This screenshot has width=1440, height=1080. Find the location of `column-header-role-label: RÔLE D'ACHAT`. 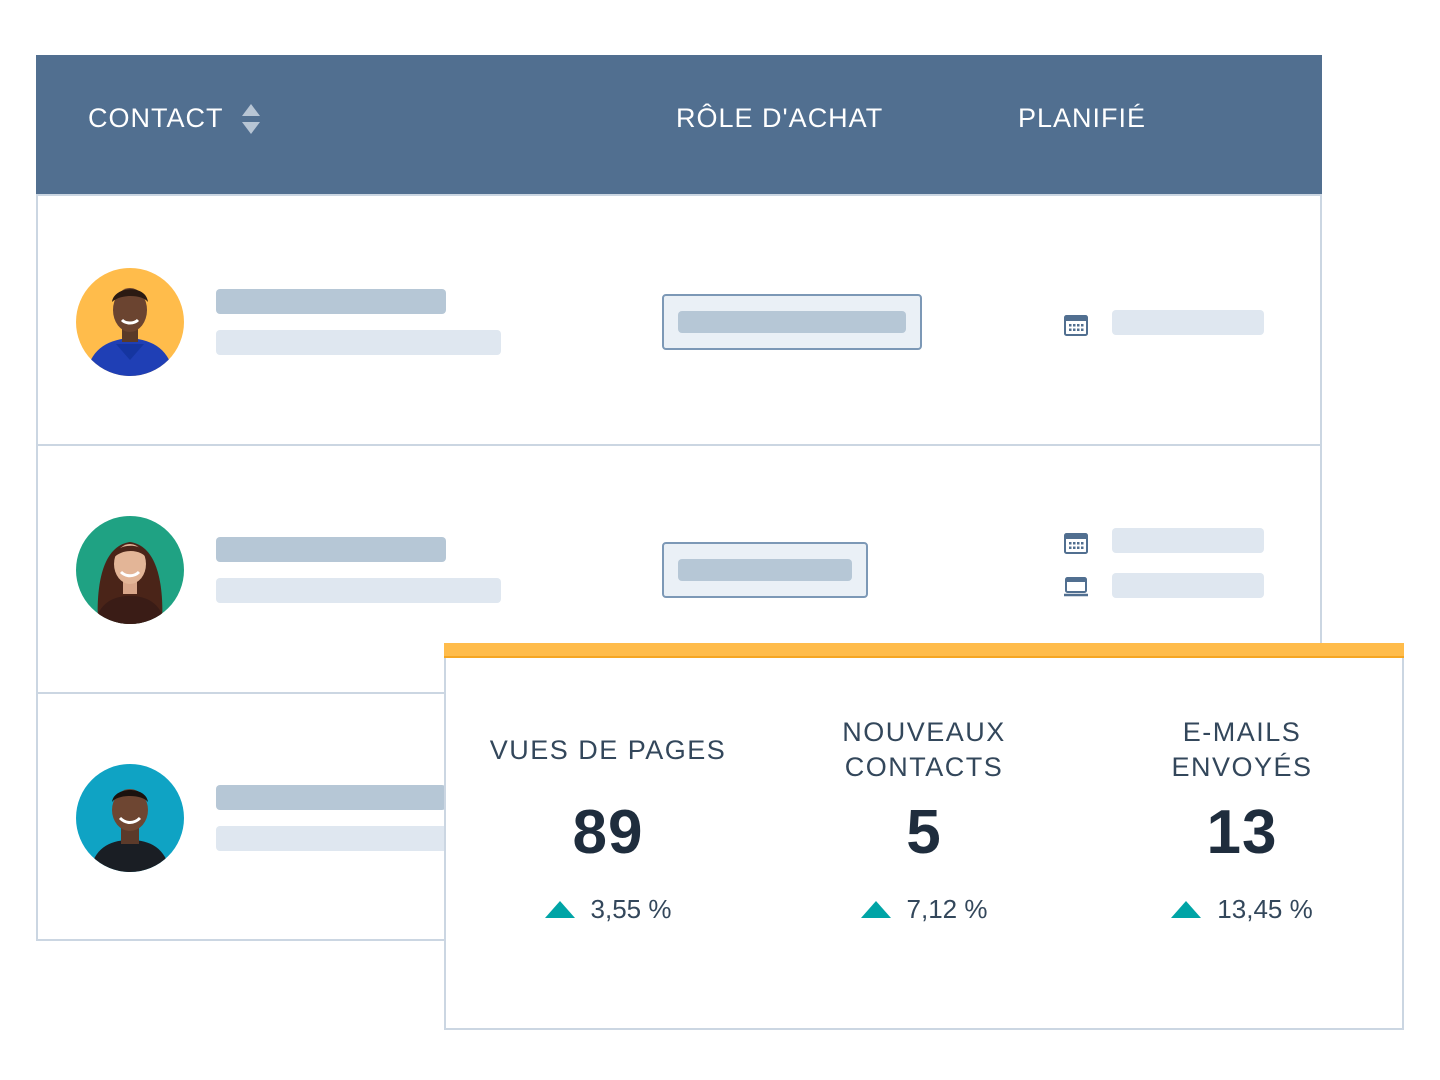

column-header-role-label: RÔLE D'ACHAT is located at coordinates (780, 118).